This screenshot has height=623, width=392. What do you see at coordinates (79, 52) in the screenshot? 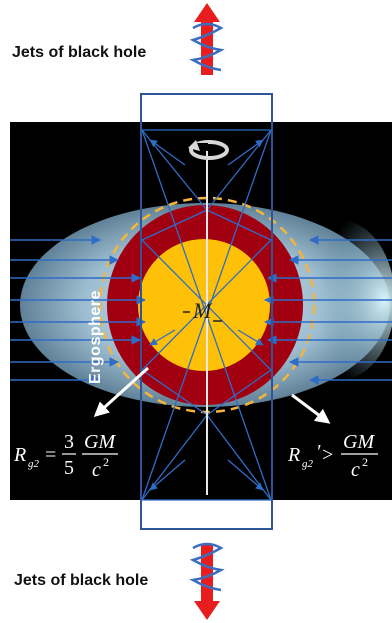
I see `jets-top-label: Jets of black hole` at bounding box center [79, 52].